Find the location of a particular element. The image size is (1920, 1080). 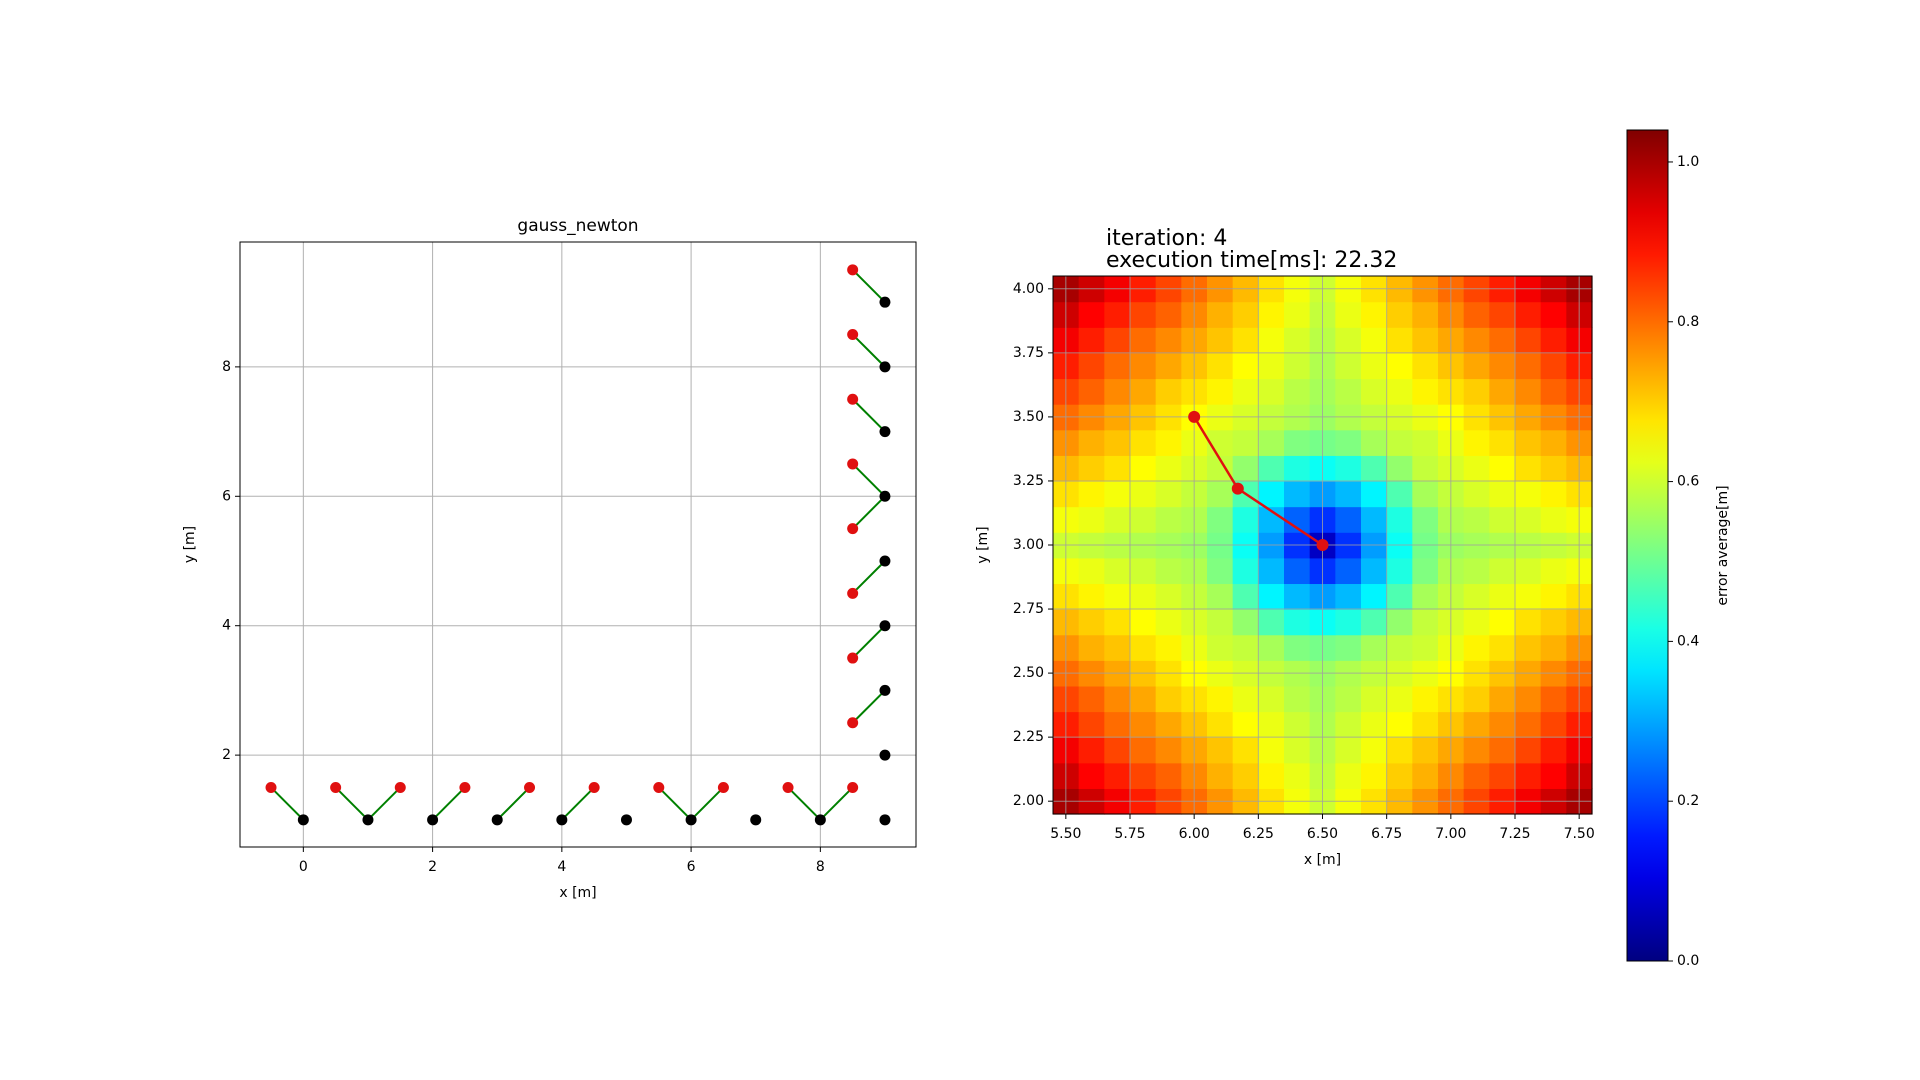

x-tick-label: 5.75 is located at coordinates (1129, 834).